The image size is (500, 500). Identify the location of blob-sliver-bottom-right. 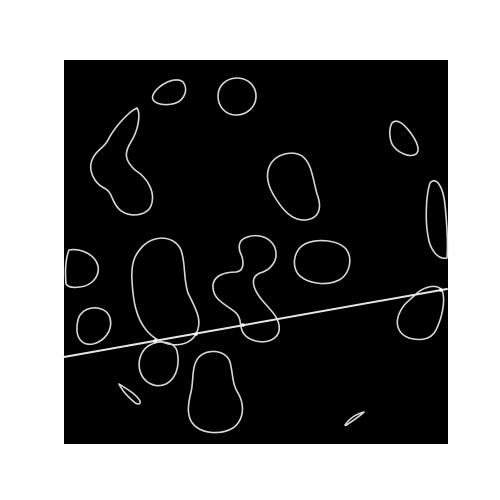
(354, 419).